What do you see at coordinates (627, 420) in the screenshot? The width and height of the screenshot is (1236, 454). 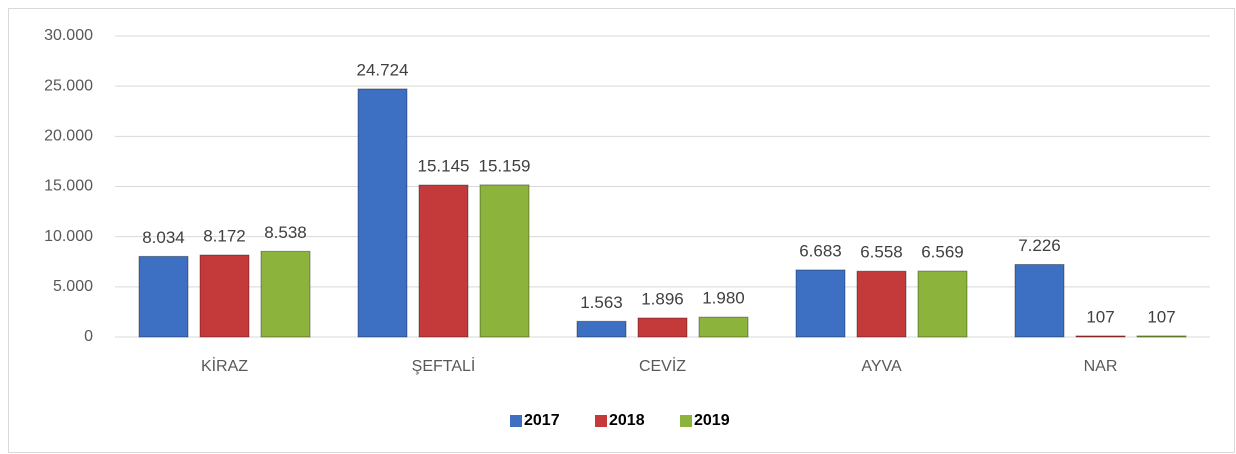 I see `legend-label: 2018` at bounding box center [627, 420].